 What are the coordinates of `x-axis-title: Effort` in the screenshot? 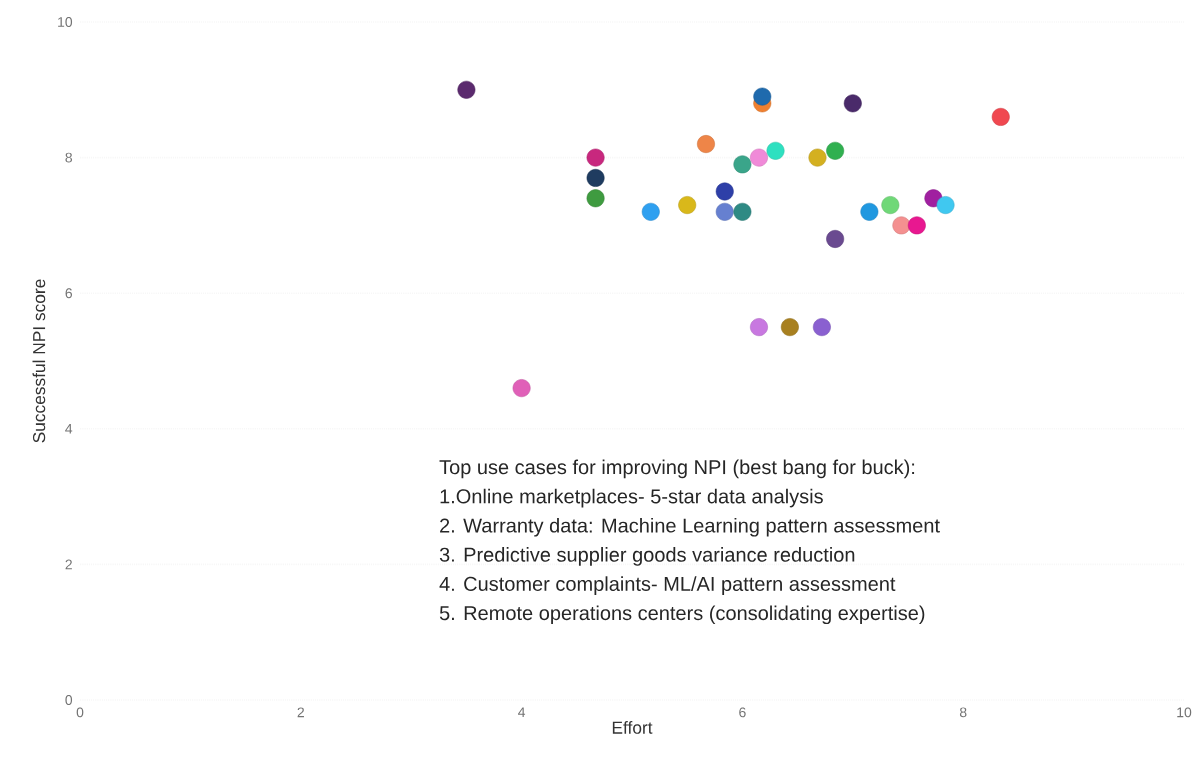 It's located at (632, 727).